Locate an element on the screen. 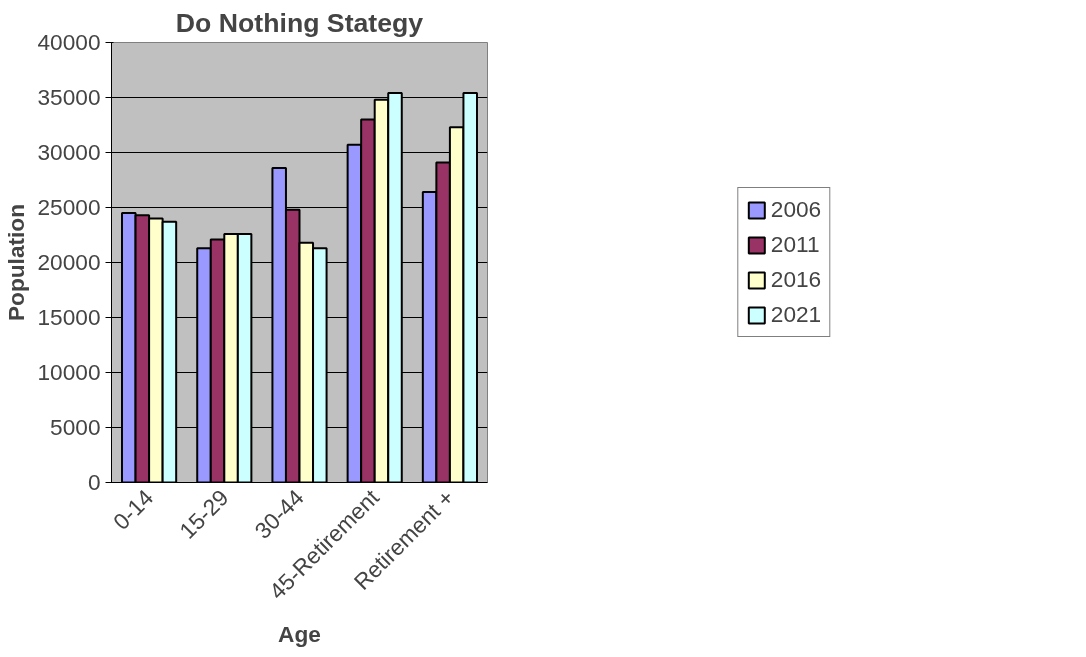  legend-label: 2006 is located at coordinates (796, 209).